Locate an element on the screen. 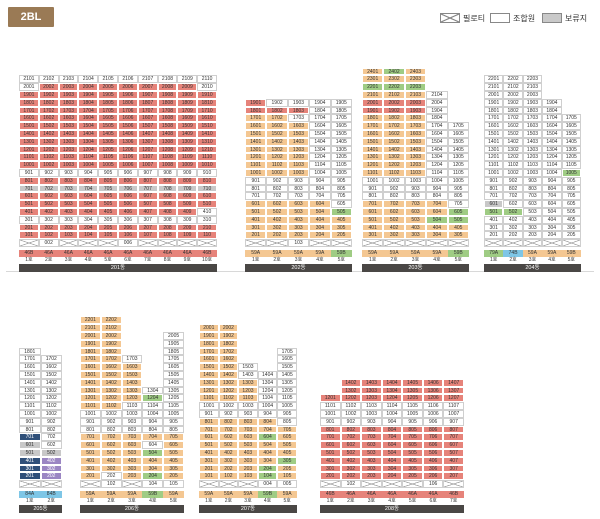 The height and width of the screenshot is (519, 600). unit-cell: 209 is located at coordinates (187, 227).